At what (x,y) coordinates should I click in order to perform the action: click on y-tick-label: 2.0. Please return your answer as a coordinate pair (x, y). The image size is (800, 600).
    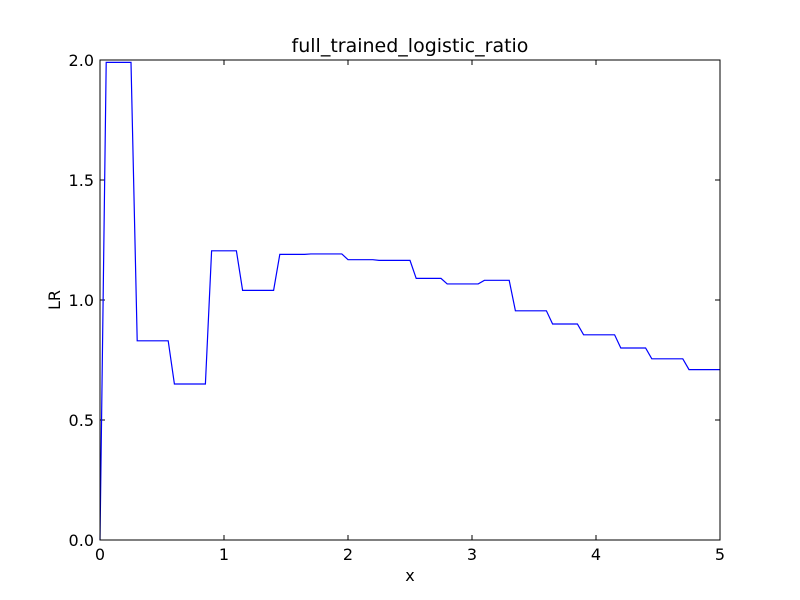
    Looking at the image, I should click on (81, 60).